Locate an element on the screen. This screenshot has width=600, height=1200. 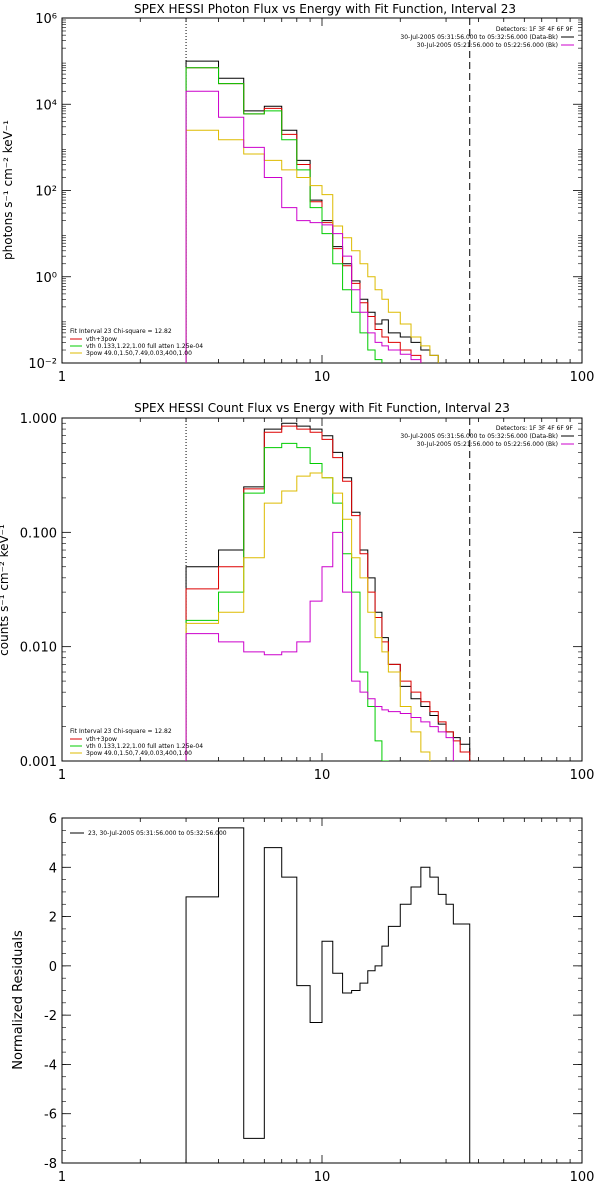
photon-flux-series-2-line is located at coordinates (284, 215).